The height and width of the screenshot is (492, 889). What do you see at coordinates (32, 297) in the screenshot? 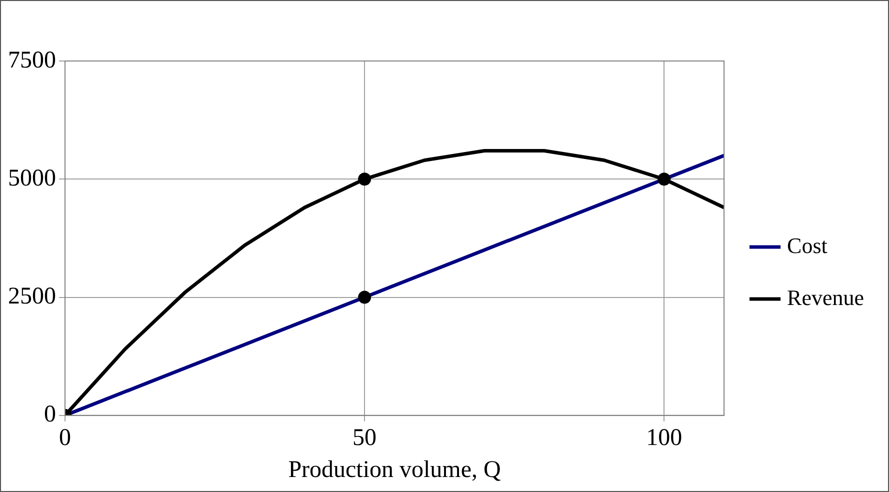
I see `y-tick-label: 2500` at bounding box center [32, 297].